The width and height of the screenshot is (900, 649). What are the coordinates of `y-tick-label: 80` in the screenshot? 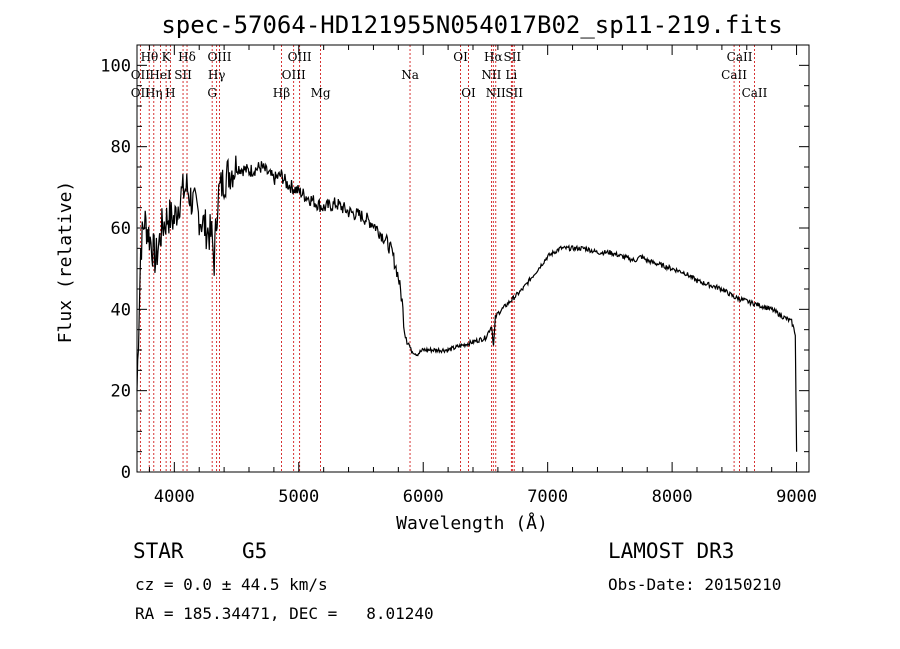 It's located at (121, 148).